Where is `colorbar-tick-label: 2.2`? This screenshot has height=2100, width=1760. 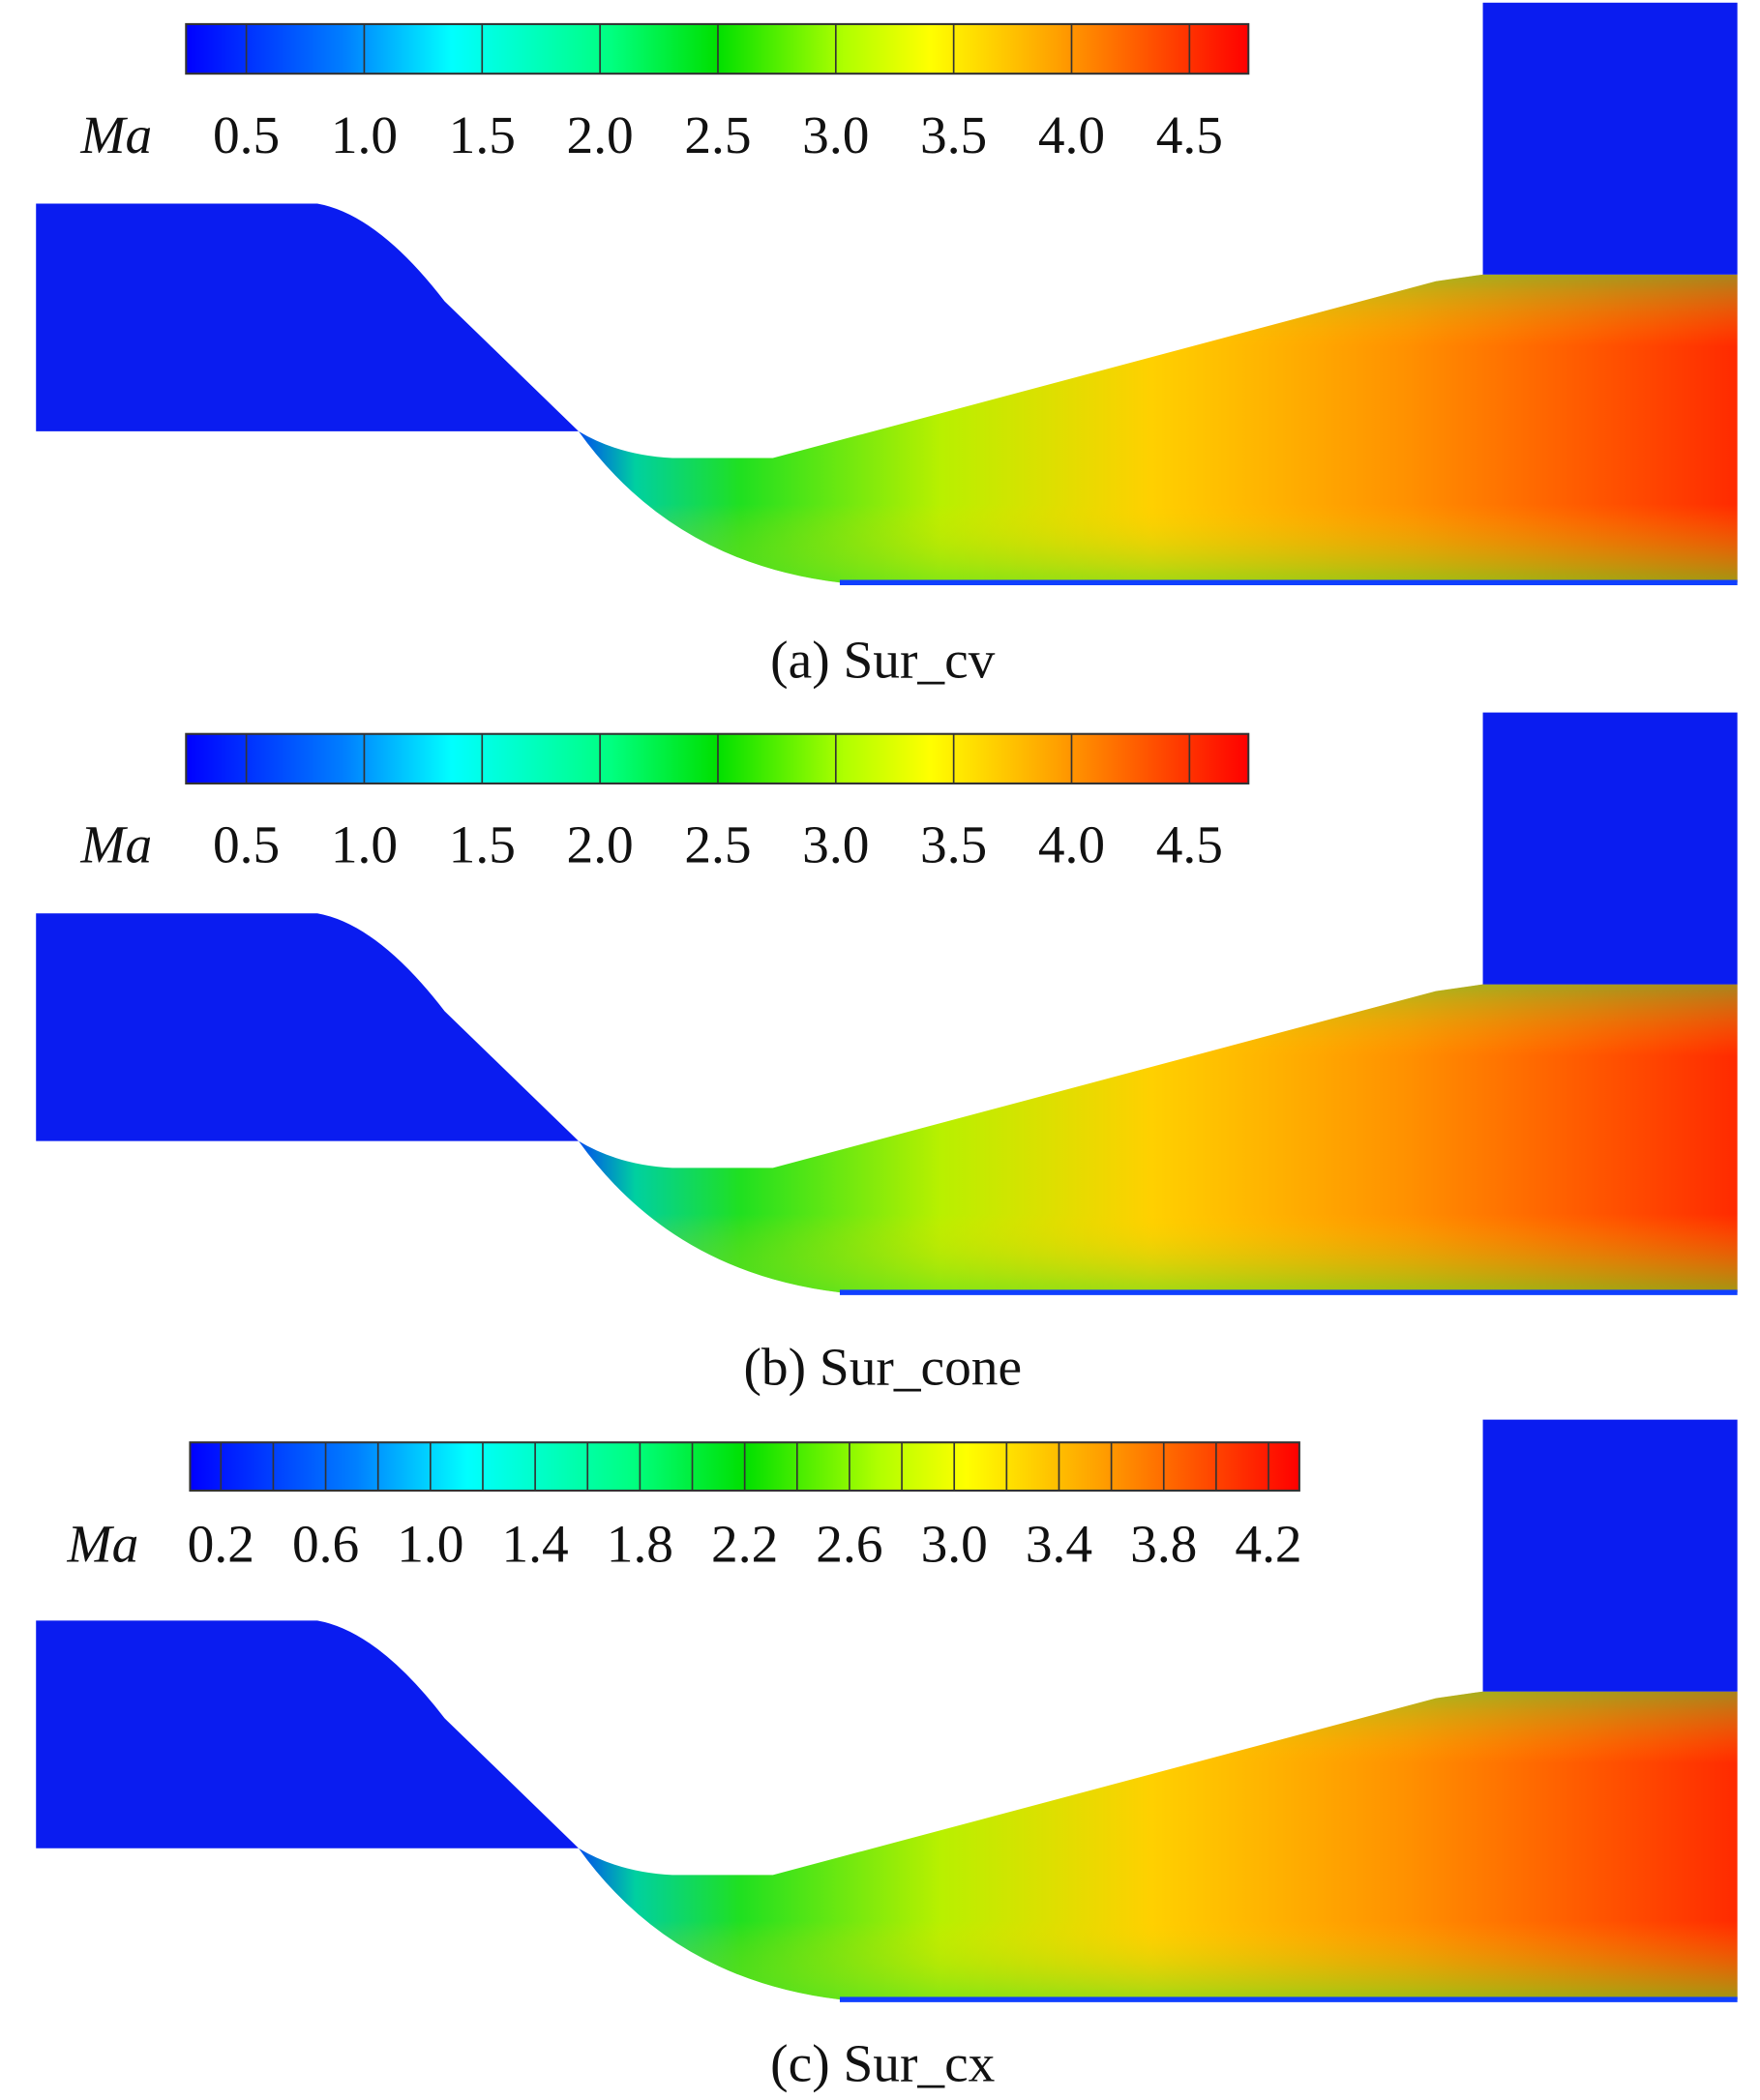 colorbar-tick-label: 2.2 is located at coordinates (744, 1543).